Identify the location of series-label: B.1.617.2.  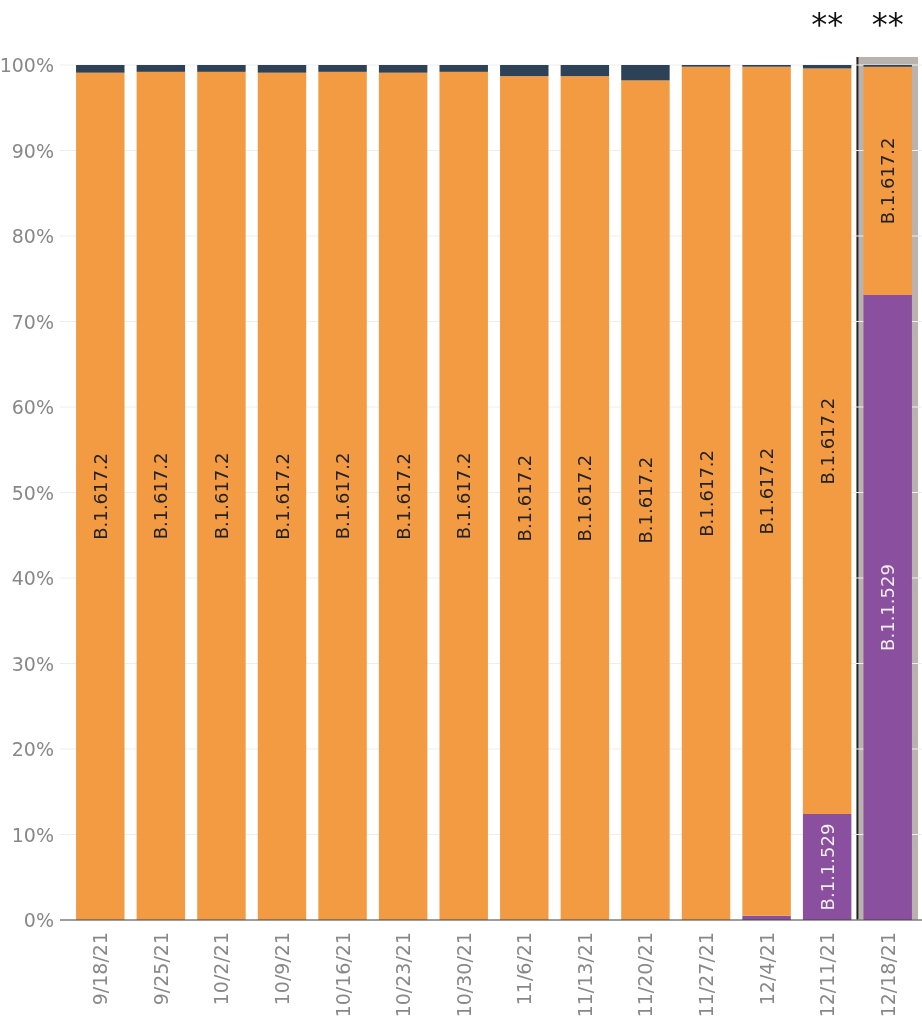
(464, 496).